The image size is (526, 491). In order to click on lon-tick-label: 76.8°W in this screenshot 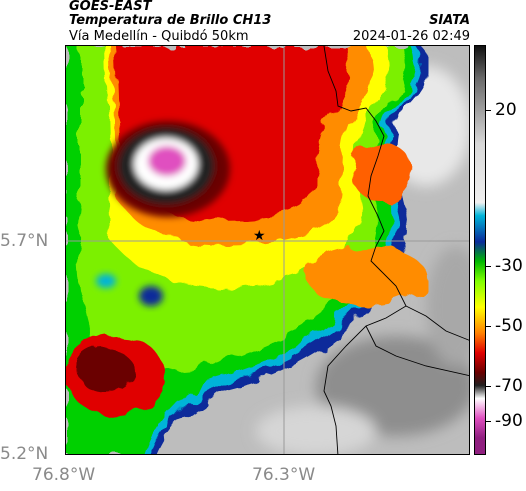, I will do `click(64, 475)`.